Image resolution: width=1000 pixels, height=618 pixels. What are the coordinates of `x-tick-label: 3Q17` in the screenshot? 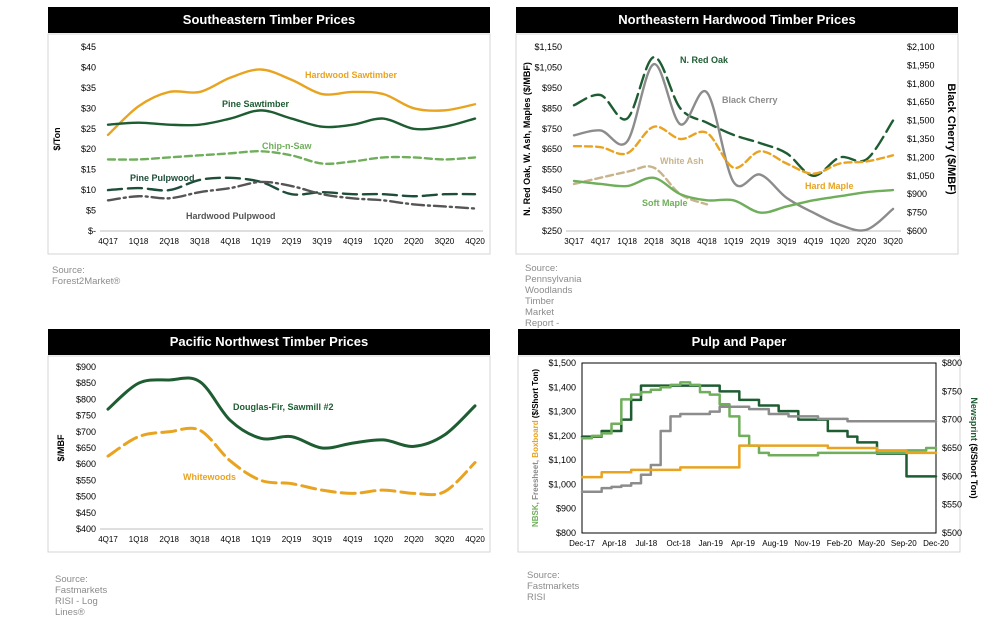 It's located at (574, 241).